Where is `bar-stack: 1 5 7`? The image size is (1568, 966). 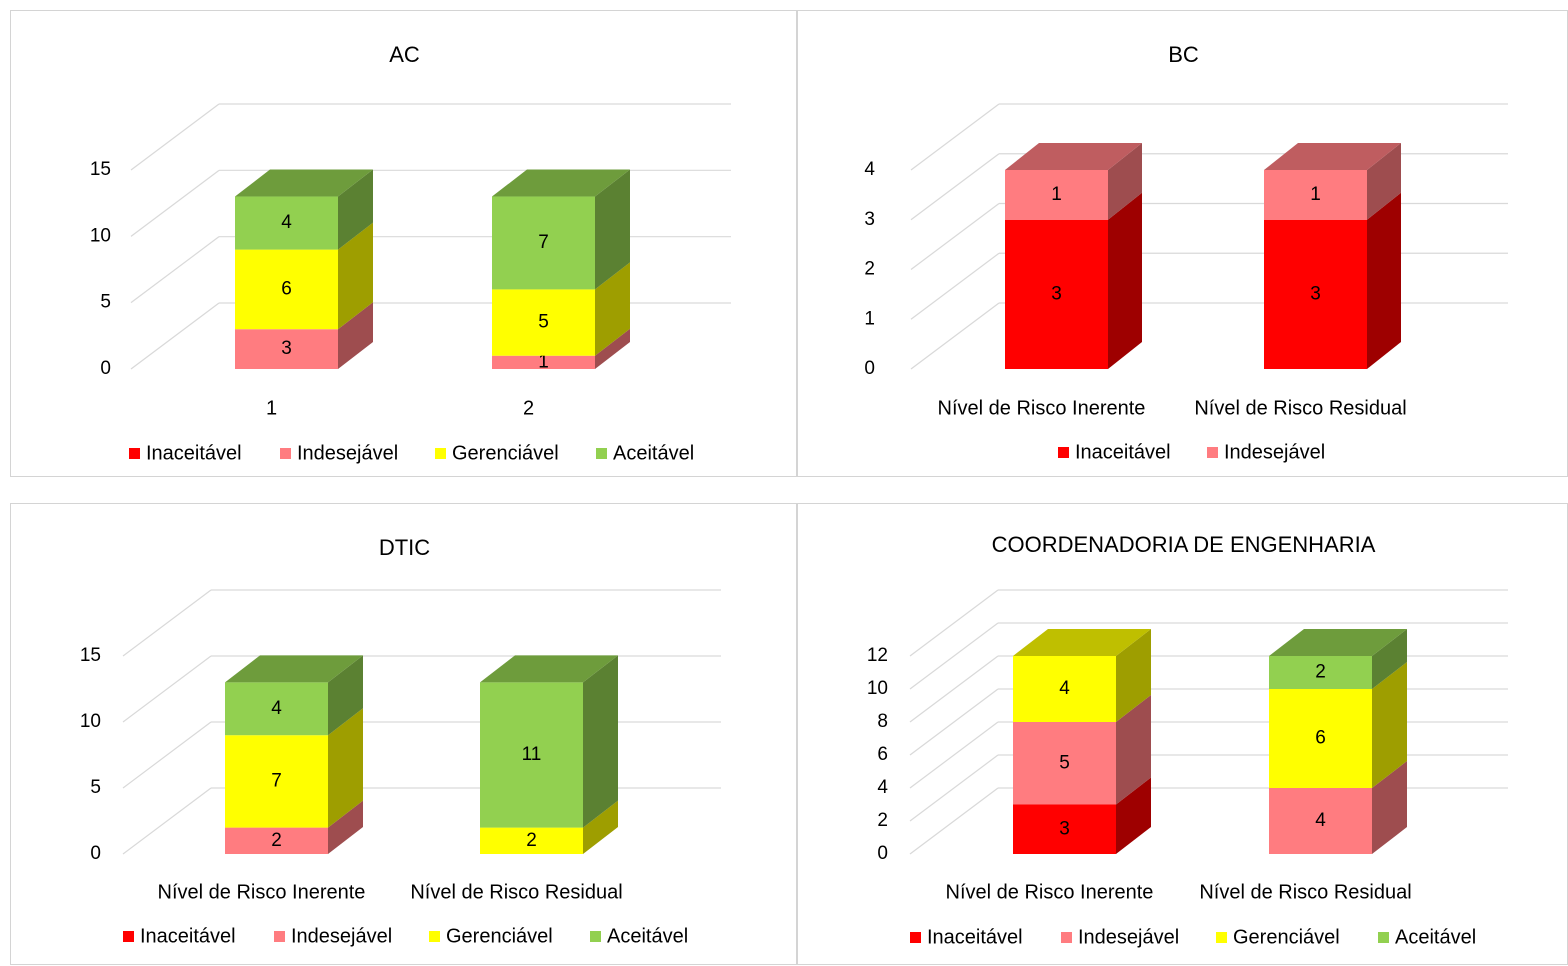
bar-stack: 1 5 7 is located at coordinates (561, 270).